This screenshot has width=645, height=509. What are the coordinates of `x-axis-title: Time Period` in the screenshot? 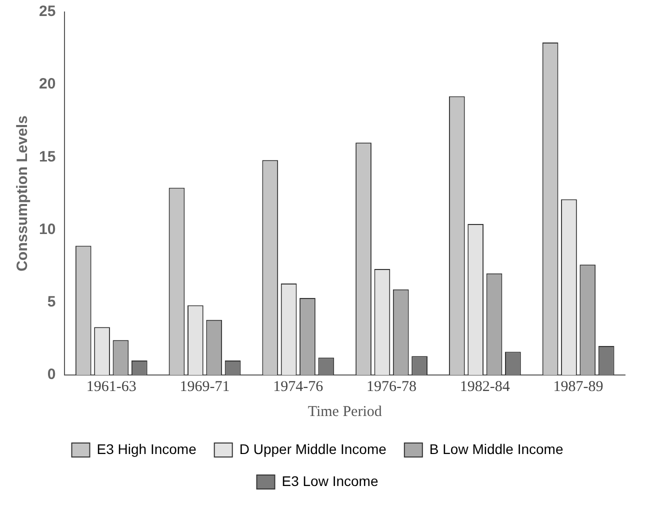 It's located at (345, 412).